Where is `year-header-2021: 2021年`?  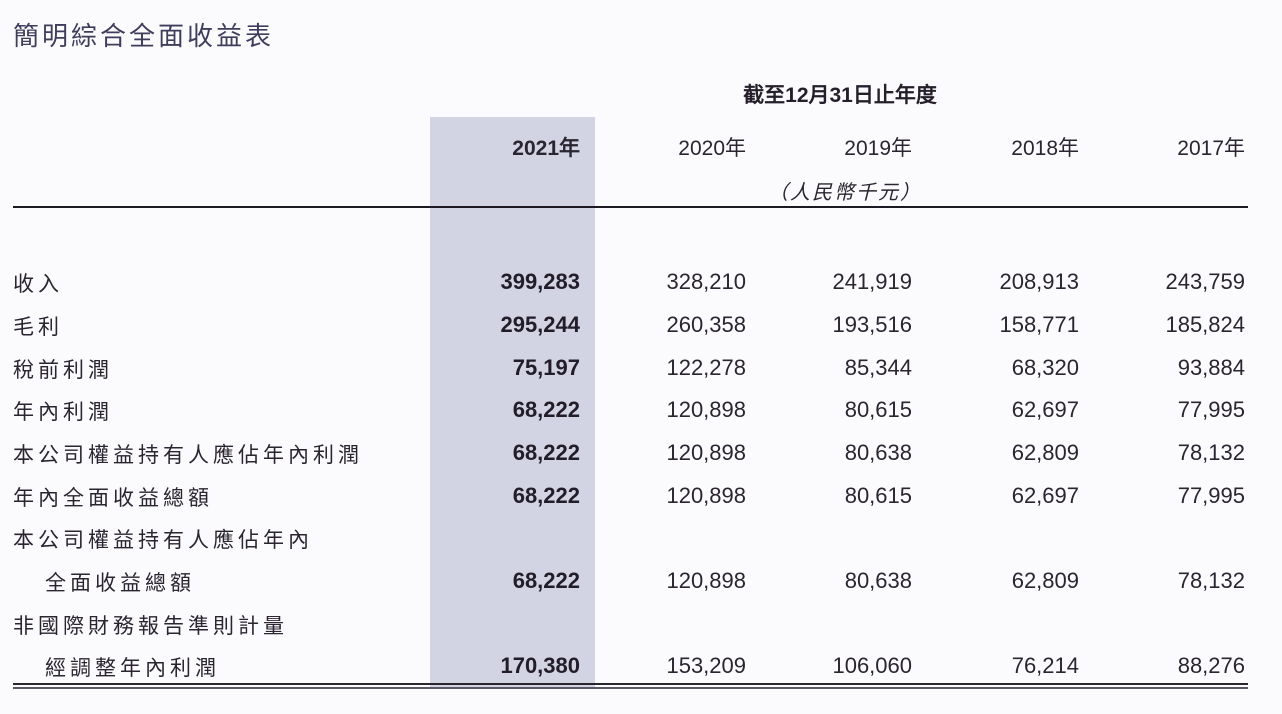 year-header-2021: 2021年 is located at coordinates (546, 148).